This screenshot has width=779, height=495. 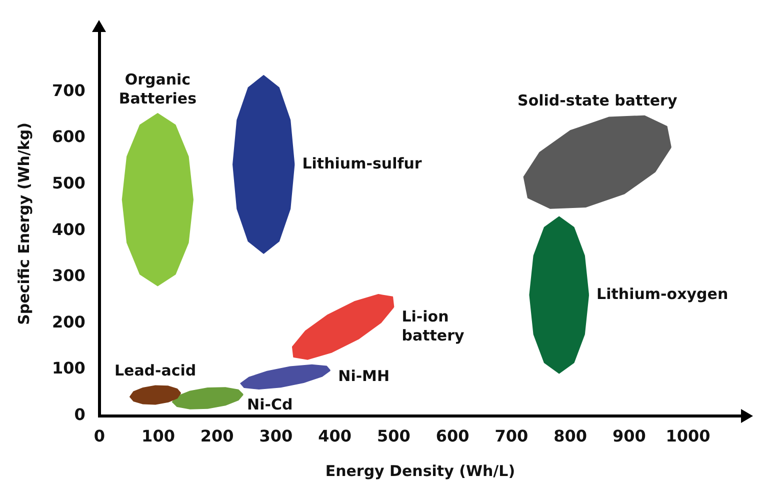 What do you see at coordinates (433, 325) in the screenshot?
I see `series-label: Li-ion battery` at bounding box center [433, 325].